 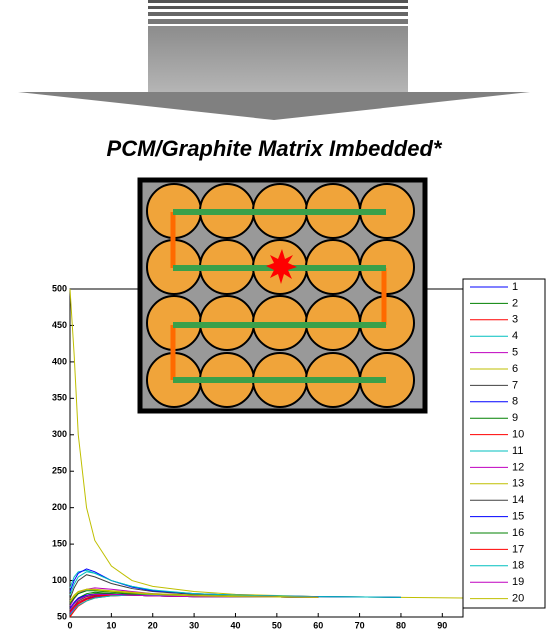 What do you see at coordinates (59, 325) in the screenshot?
I see `y-tick-label: 450` at bounding box center [59, 325].